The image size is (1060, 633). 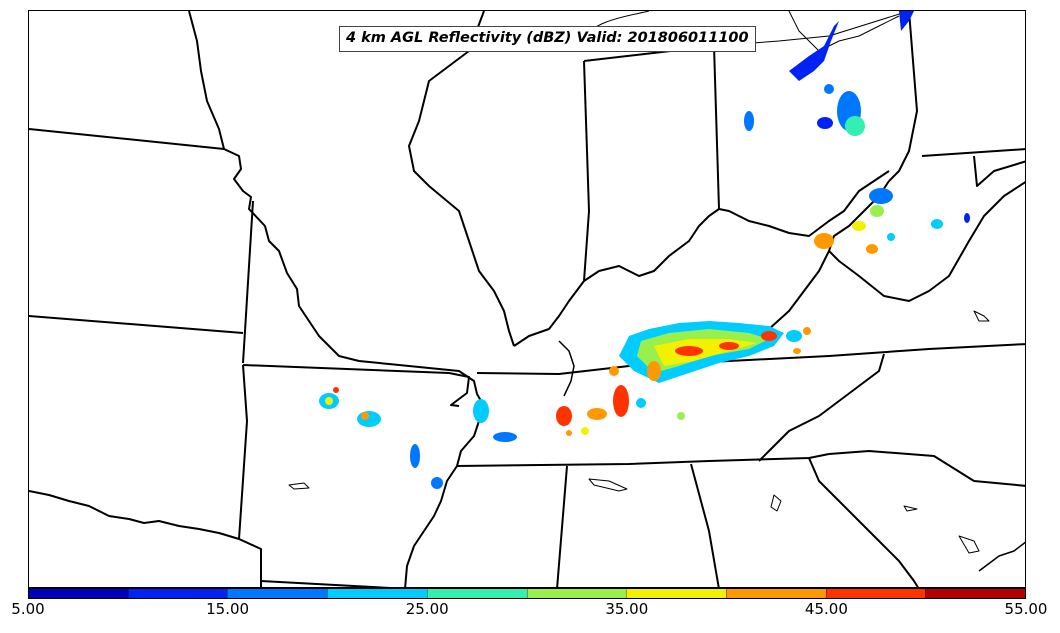 I want to click on kentucky-lake, so click(x=566, y=368).